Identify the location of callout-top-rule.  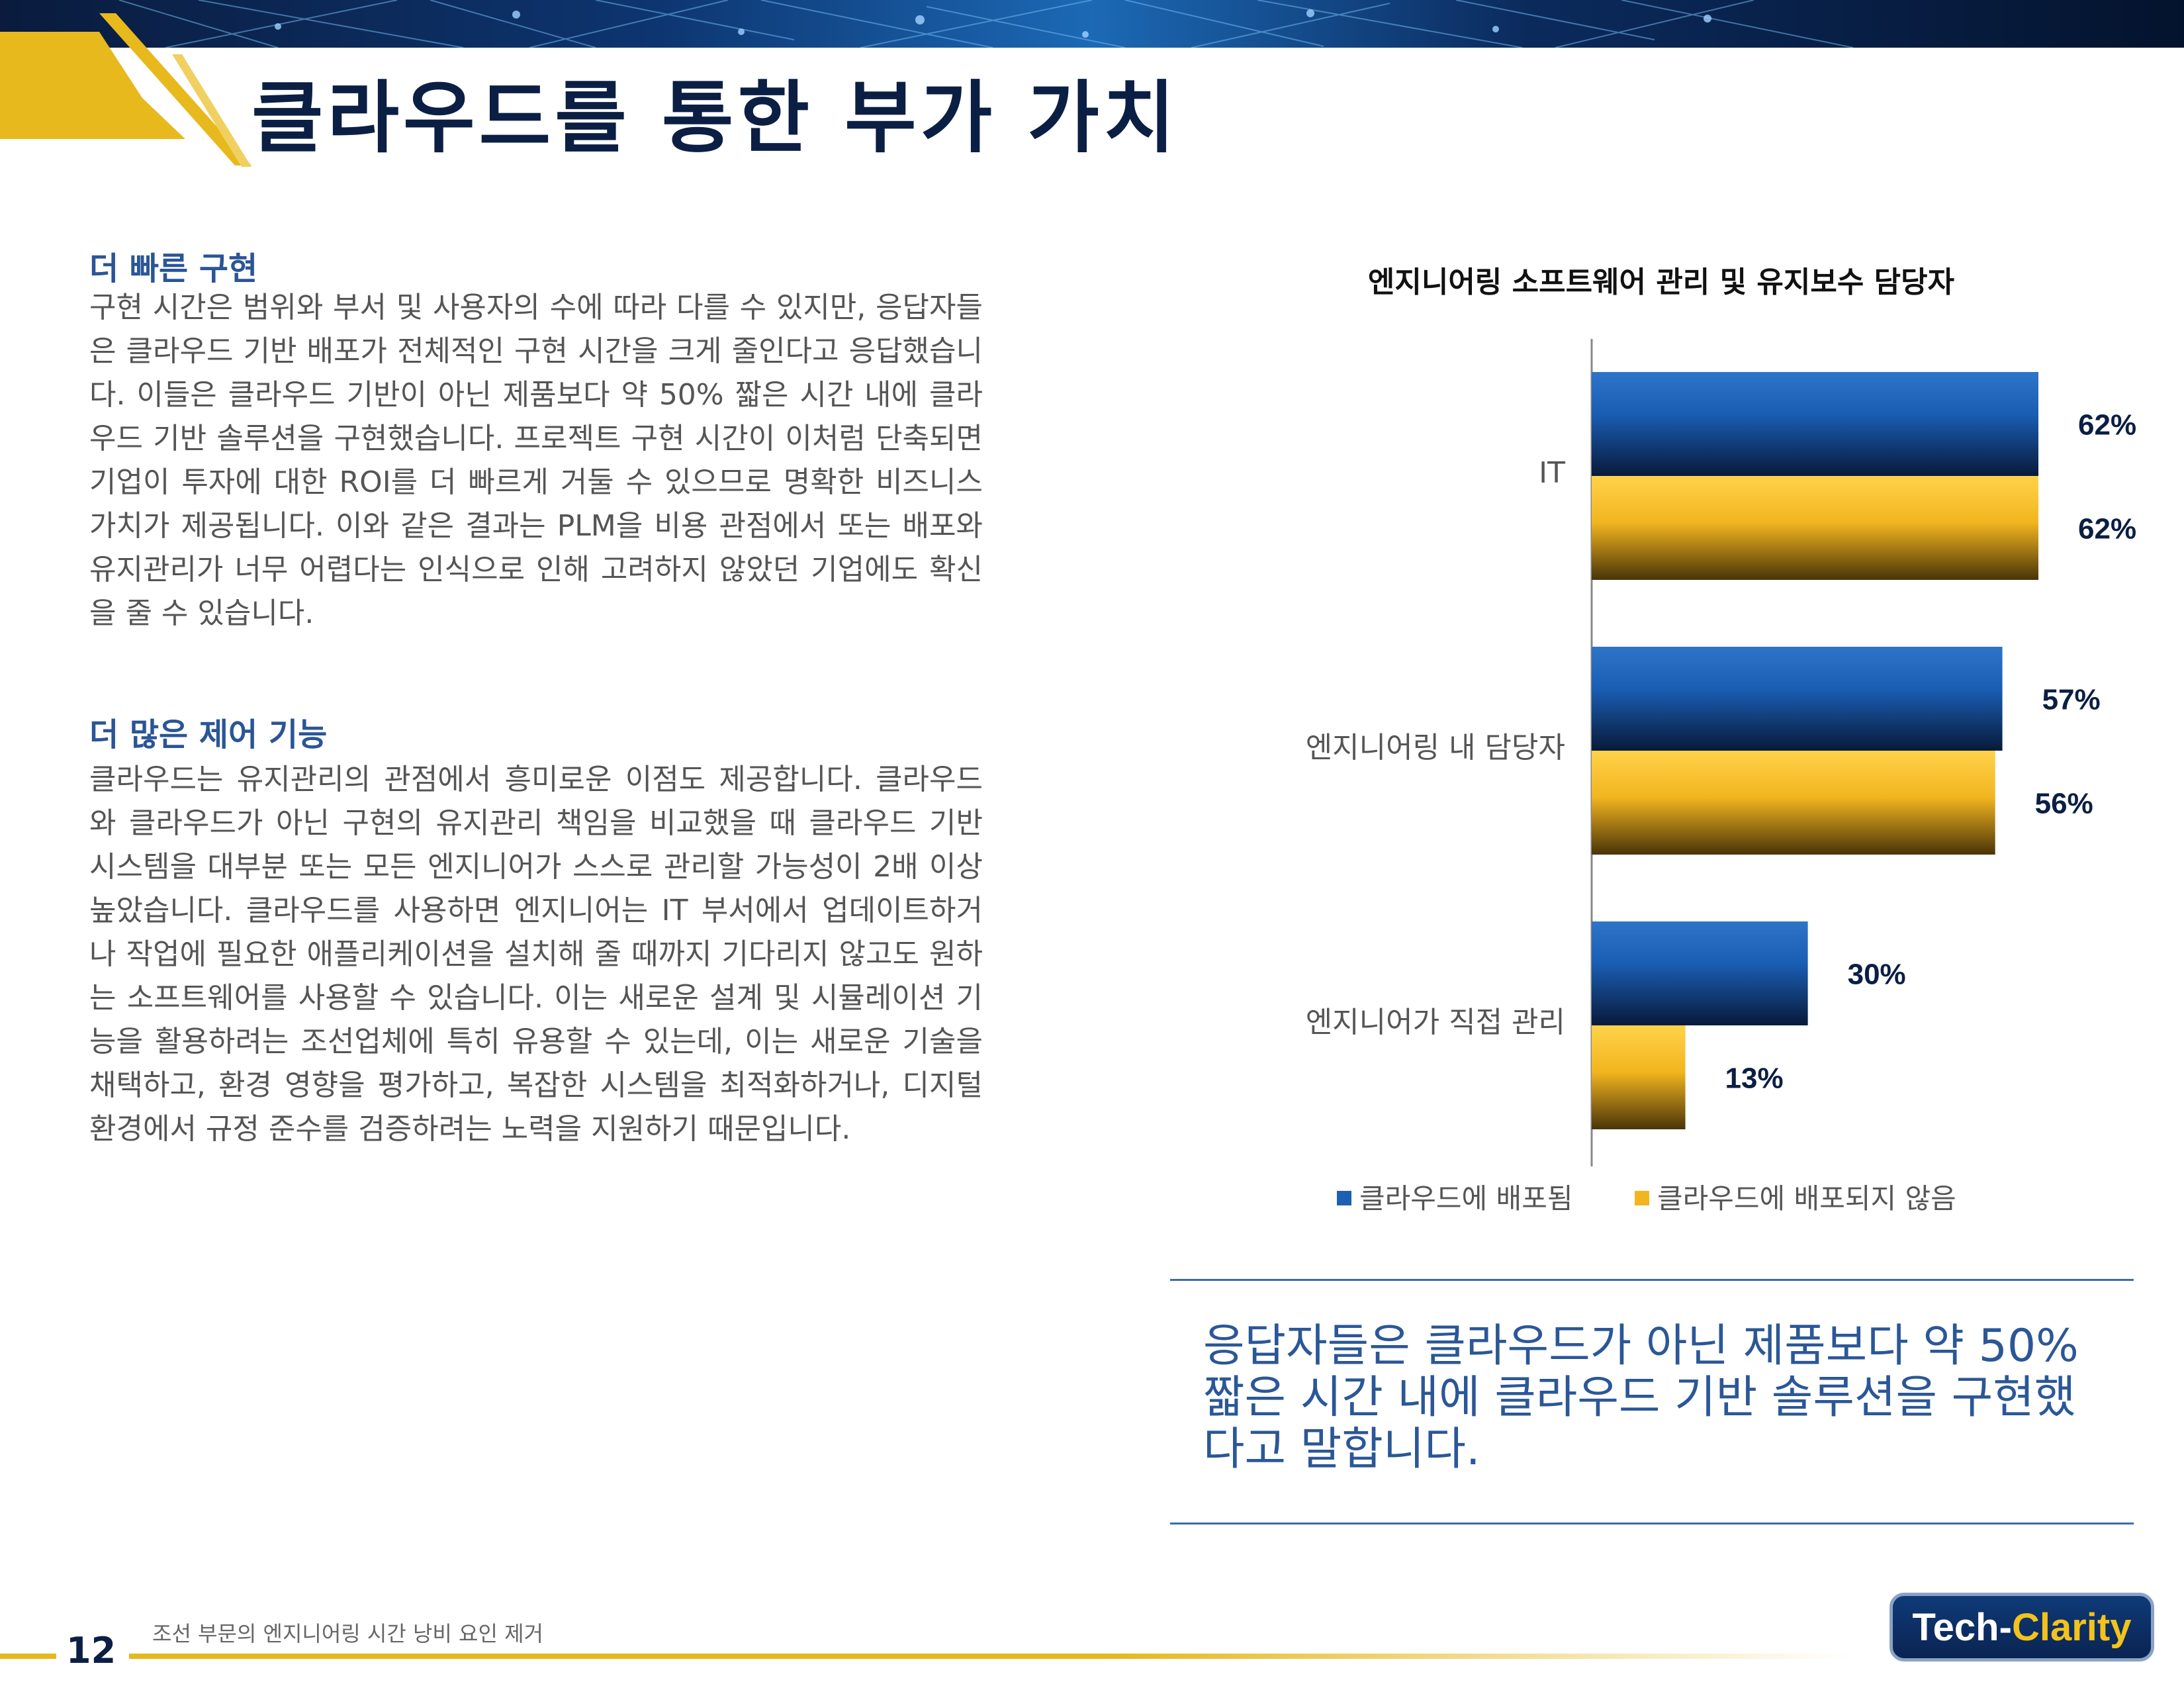
(1652, 1280).